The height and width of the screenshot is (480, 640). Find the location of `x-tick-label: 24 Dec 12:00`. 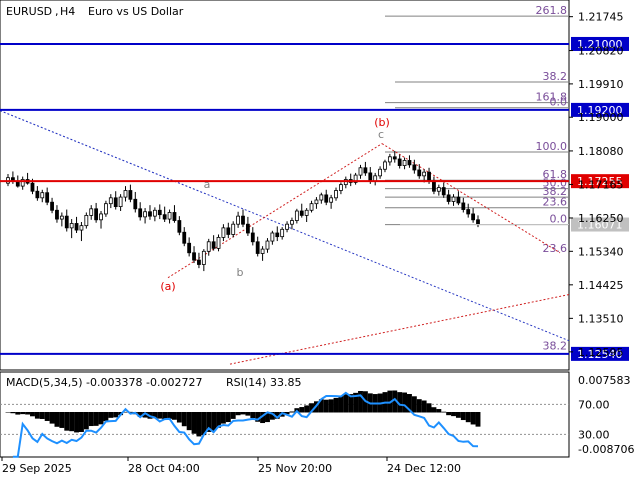

x-tick-label: 24 Dec 12:00 is located at coordinates (424, 468).